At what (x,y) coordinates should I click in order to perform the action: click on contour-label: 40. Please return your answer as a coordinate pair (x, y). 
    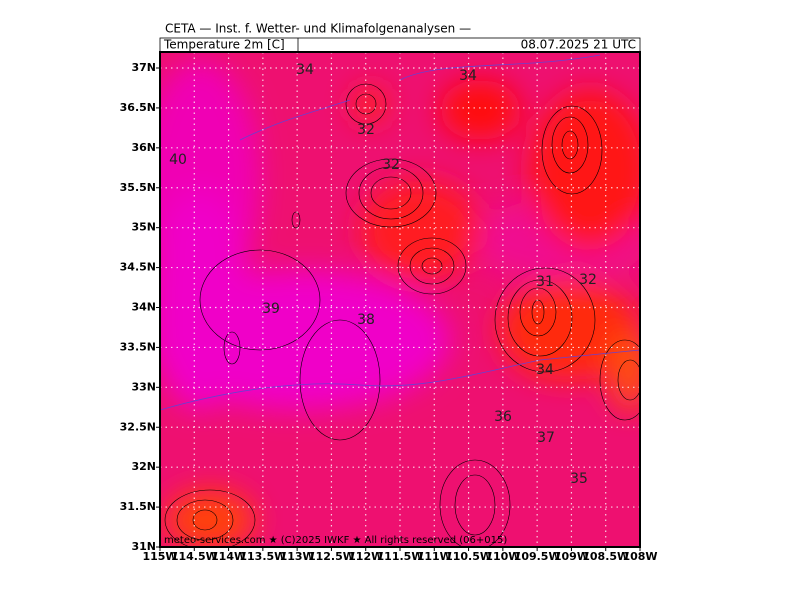
    Looking at the image, I should click on (178, 160).